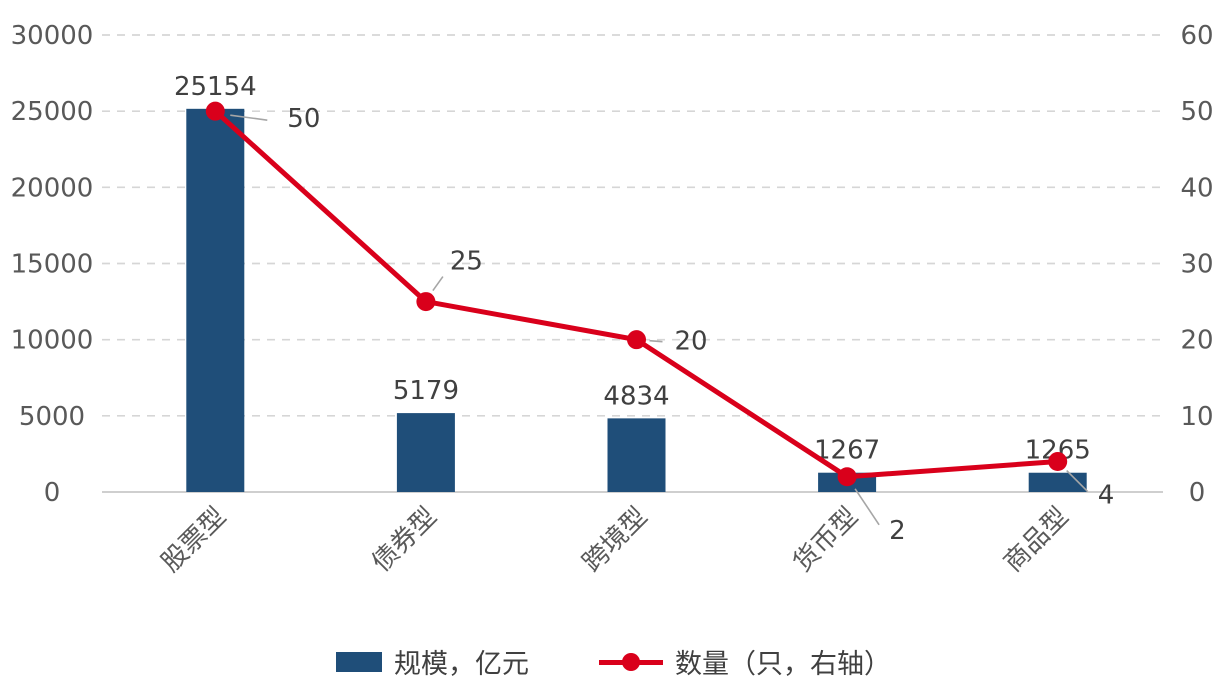 The image size is (1227, 699). What do you see at coordinates (404, 540) in the screenshot?
I see `category-label: 债券型` at bounding box center [404, 540].